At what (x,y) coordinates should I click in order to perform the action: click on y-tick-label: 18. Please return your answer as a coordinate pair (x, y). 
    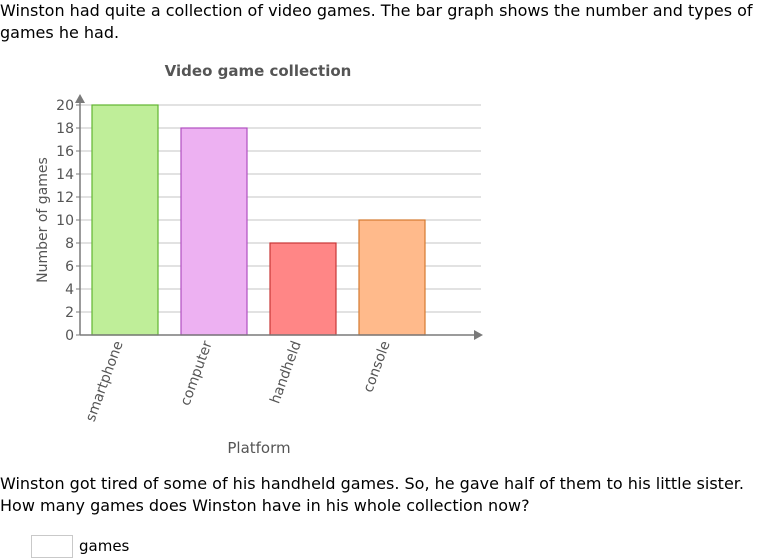
    Looking at the image, I should click on (65, 129).